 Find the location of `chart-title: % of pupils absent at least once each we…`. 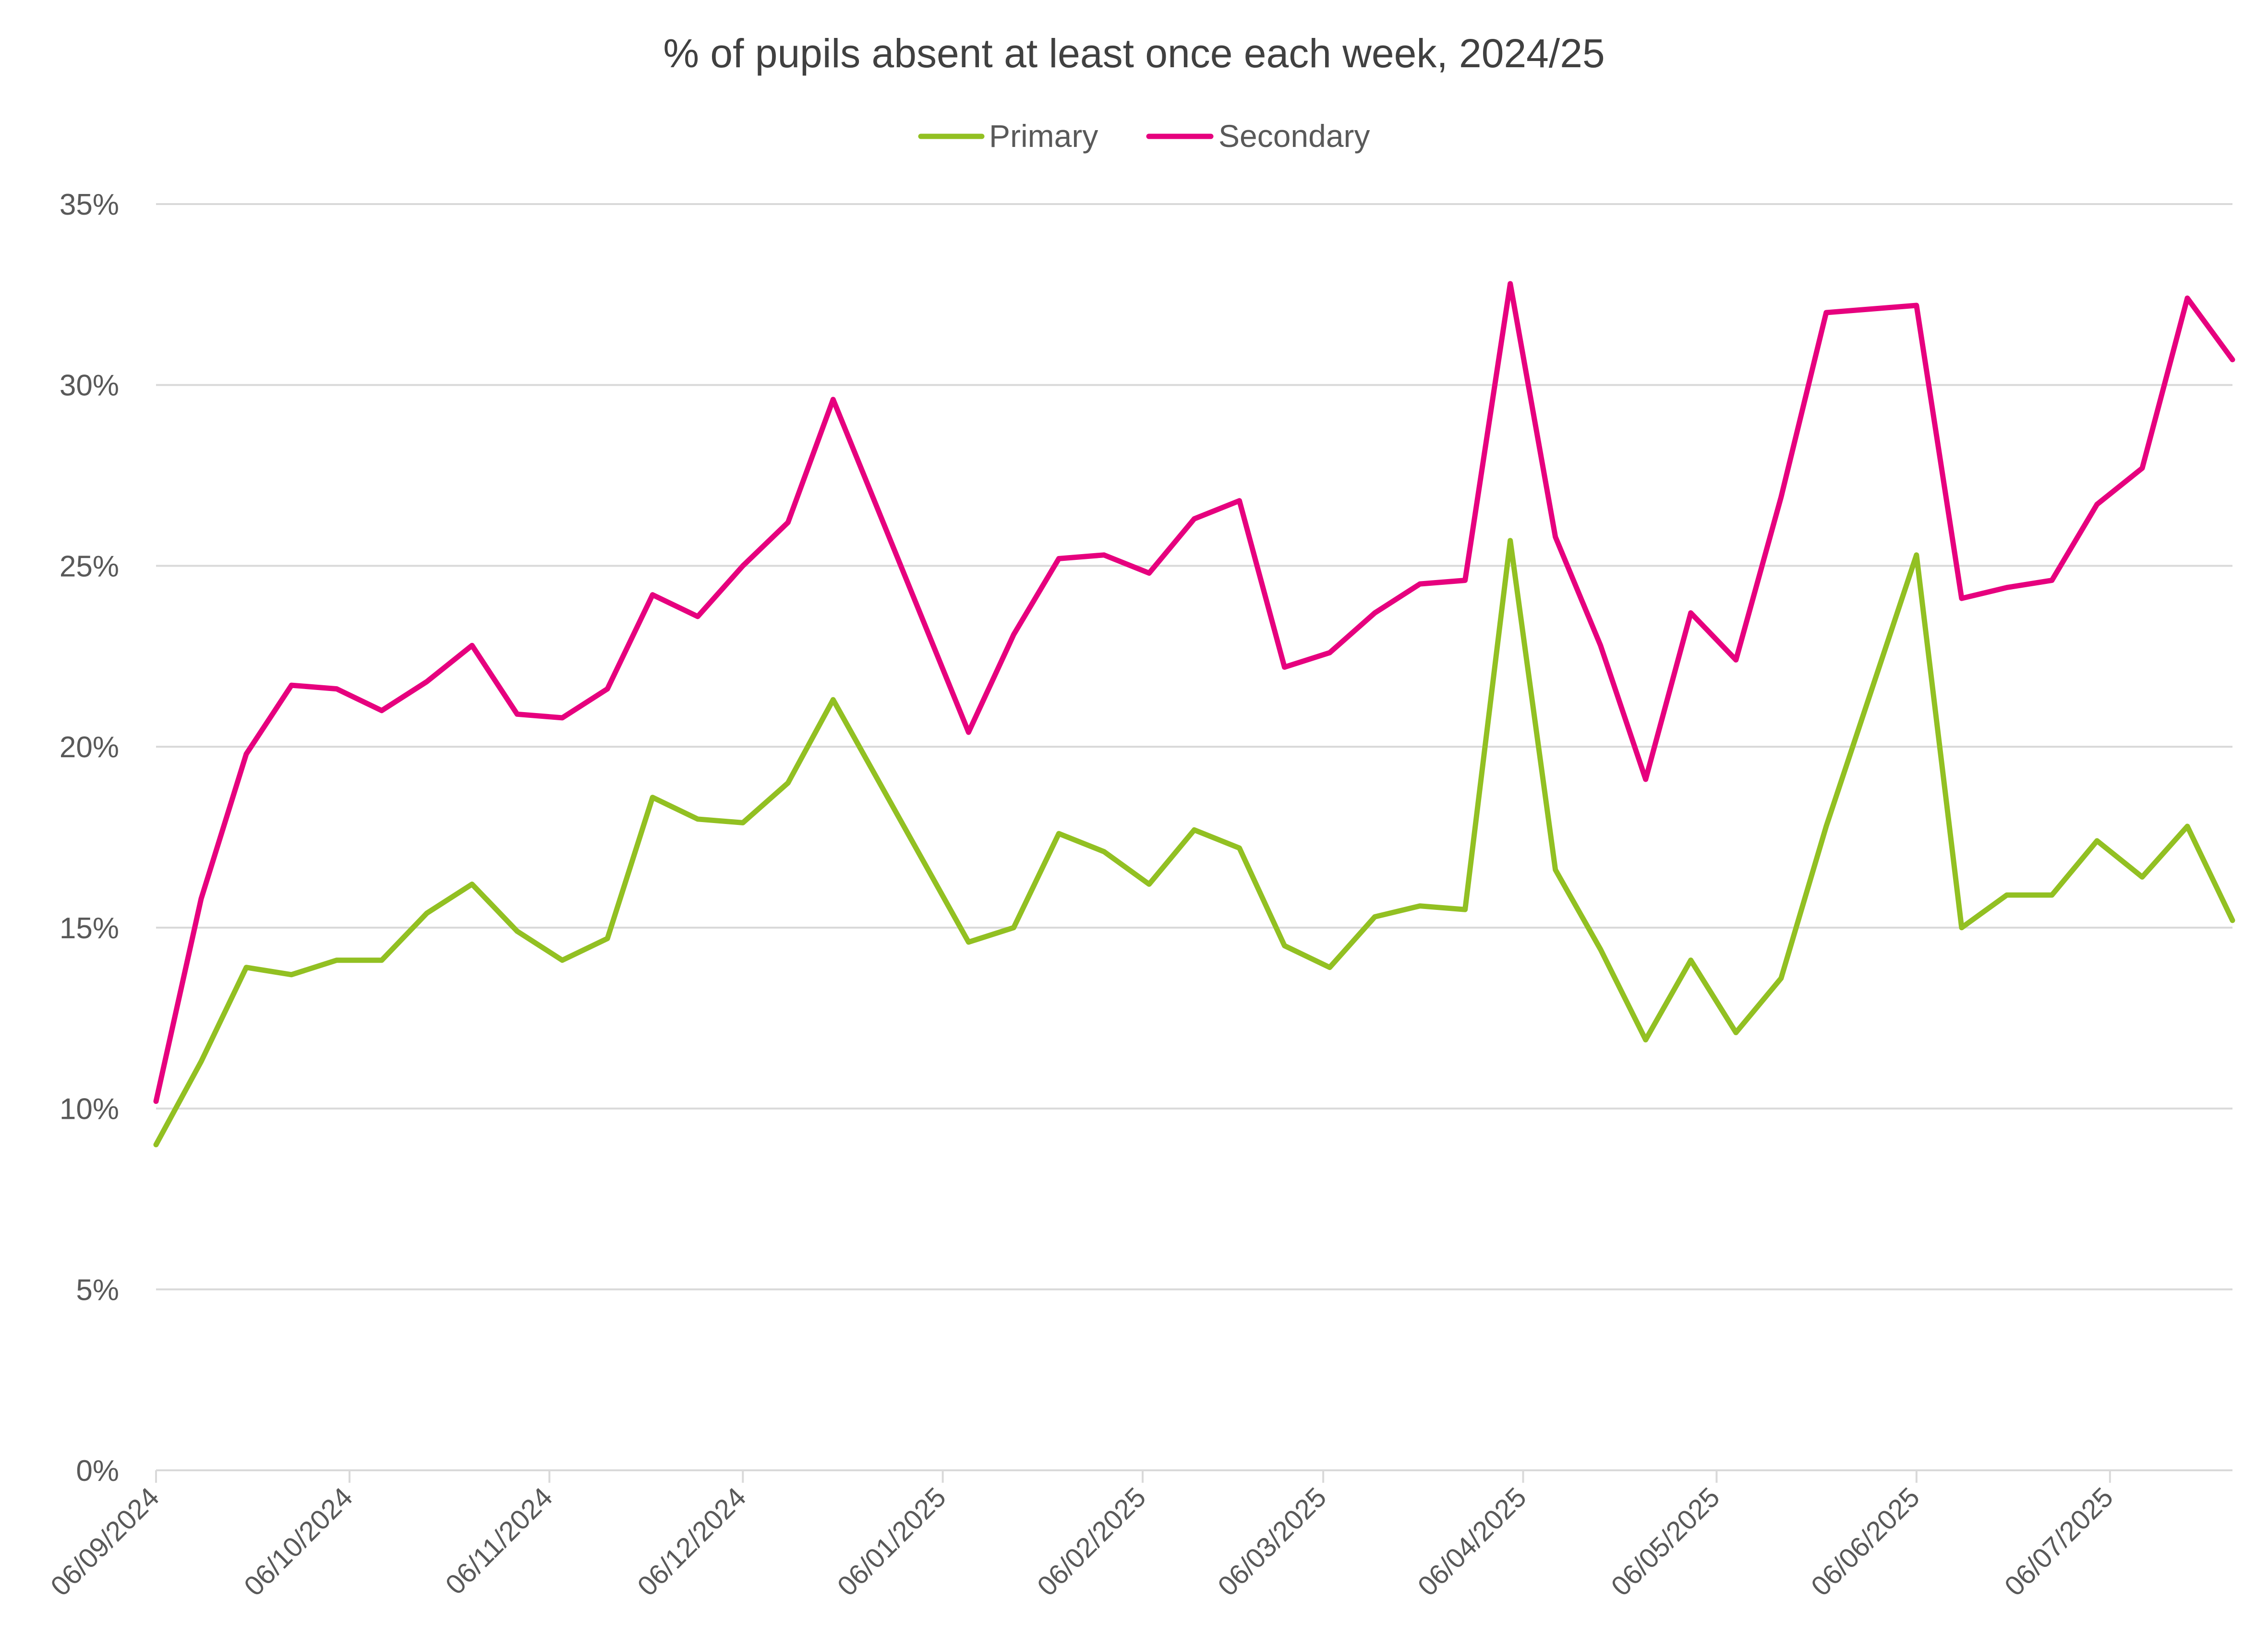

chart-title: % of pupils absent at least once each we… is located at coordinates (1133, 54).